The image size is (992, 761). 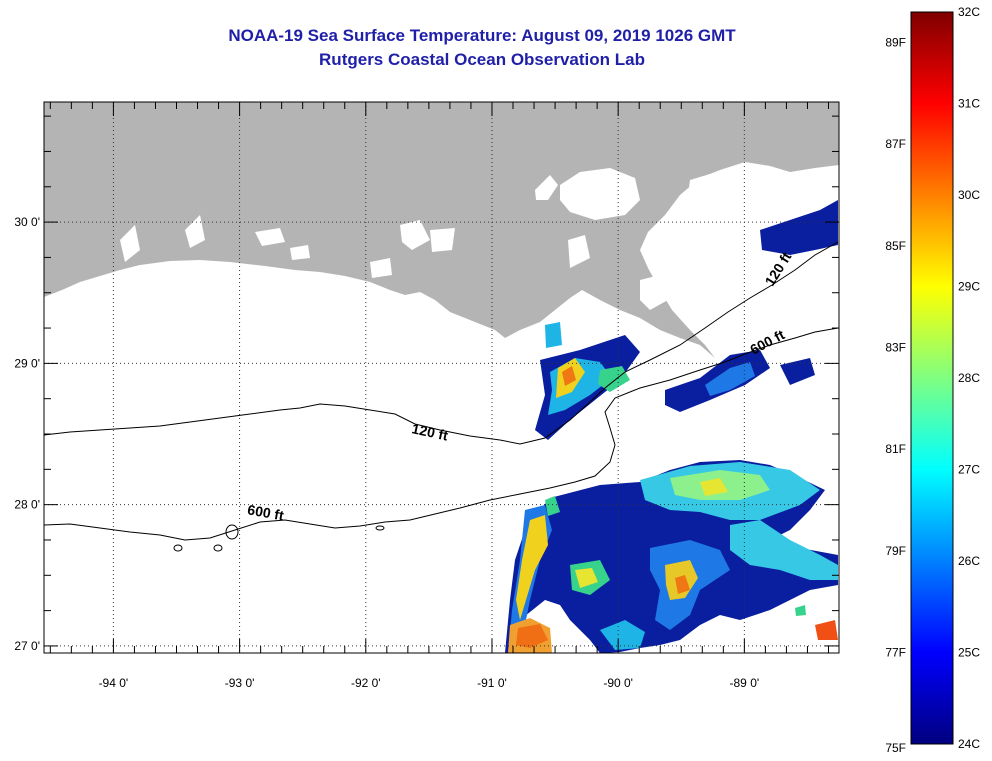 What do you see at coordinates (895, 449) in the screenshot?
I see `fahrenheit-label: 81F` at bounding box center [895, 449].